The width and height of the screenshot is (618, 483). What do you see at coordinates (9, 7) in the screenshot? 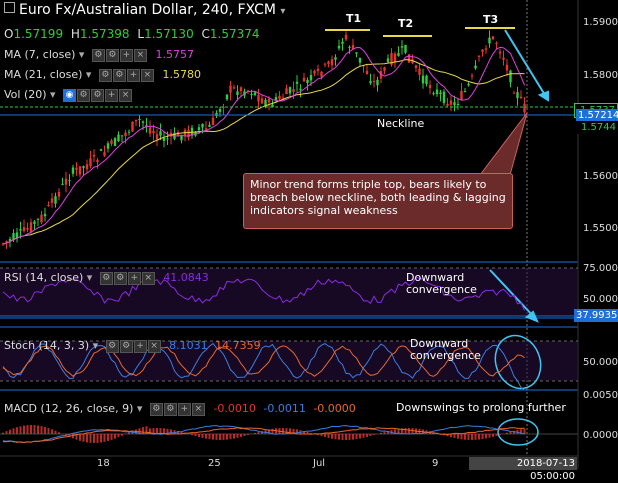
I see `collapse-icon` at bounding box center [9, 7].